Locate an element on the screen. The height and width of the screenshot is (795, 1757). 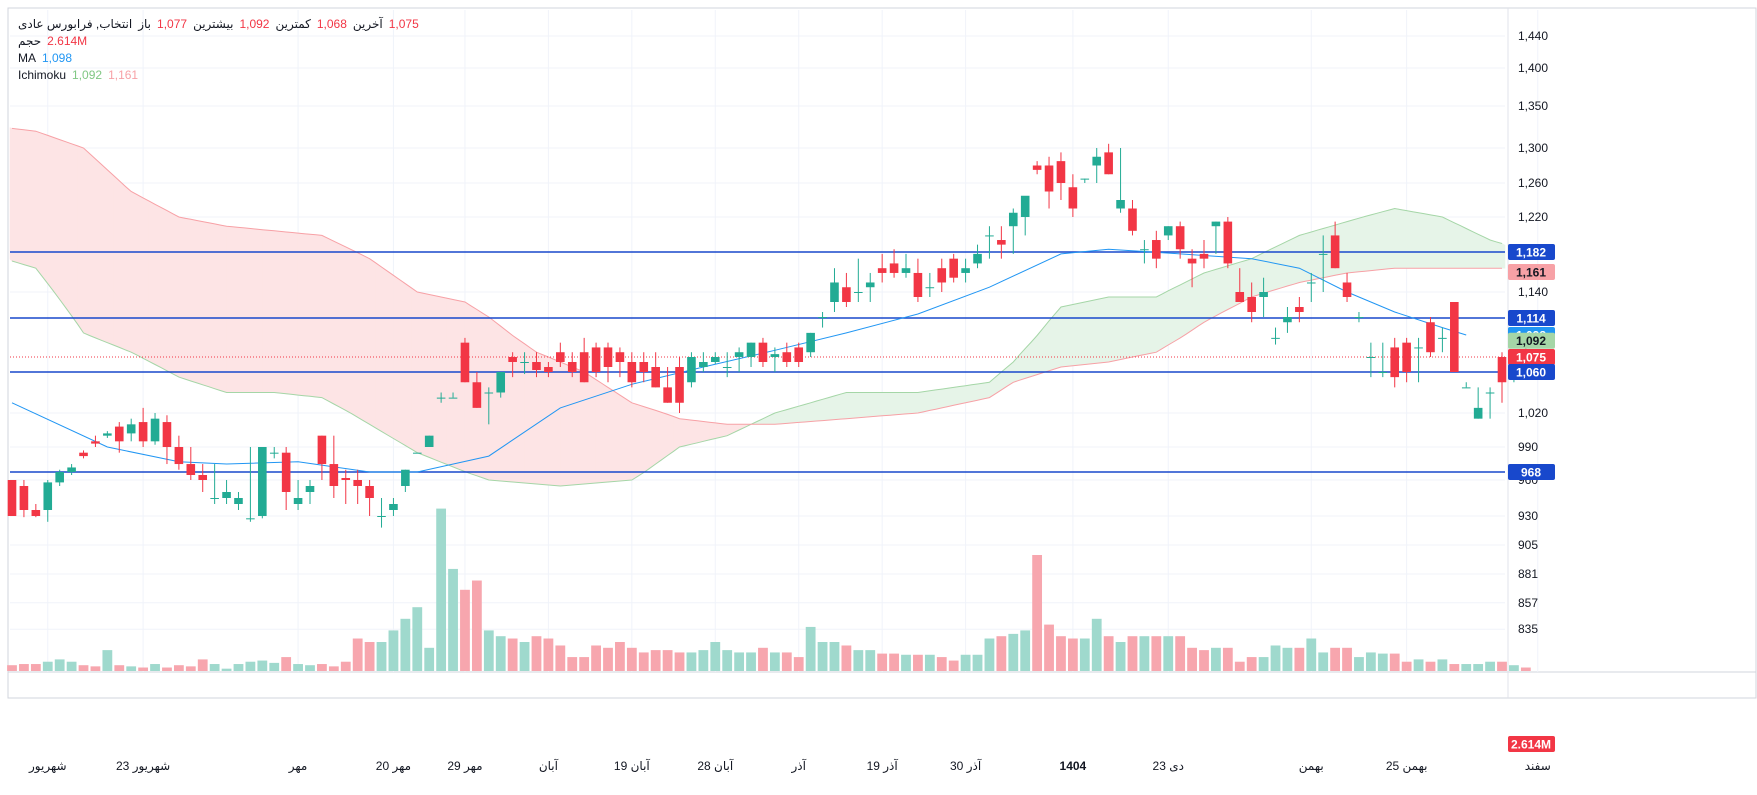
price-tag-background is located at coordinates (1531, 372).